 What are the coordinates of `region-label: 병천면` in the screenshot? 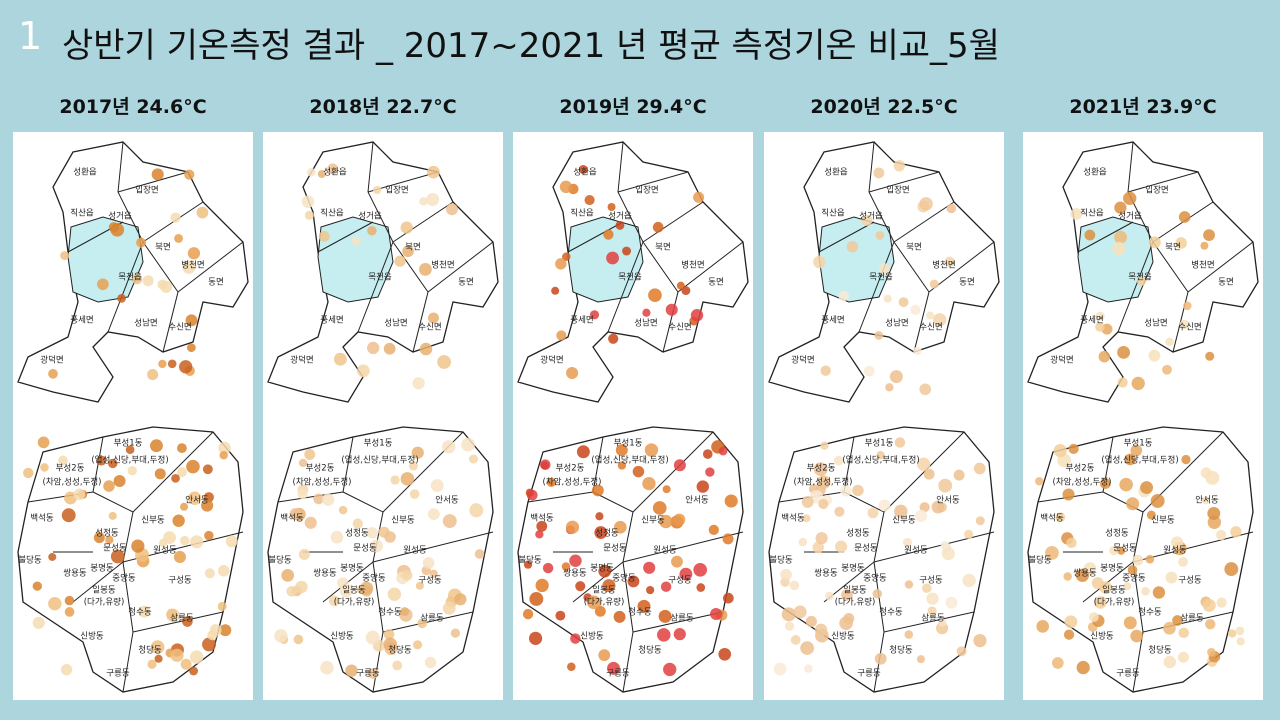 It's located at (692, 265).